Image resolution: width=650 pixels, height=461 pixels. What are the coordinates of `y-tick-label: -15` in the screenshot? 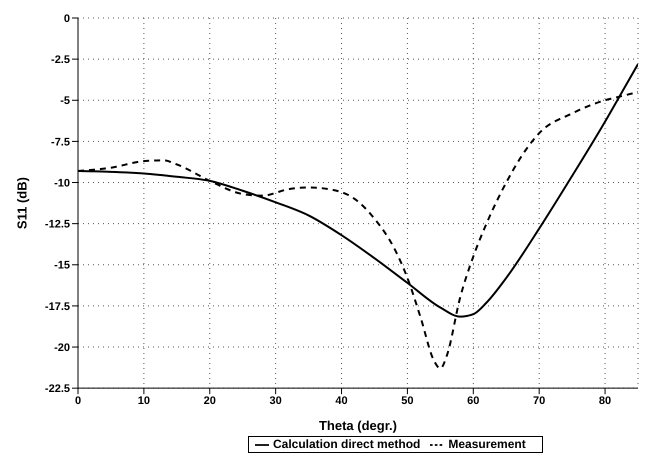 It's located at (62, 266).